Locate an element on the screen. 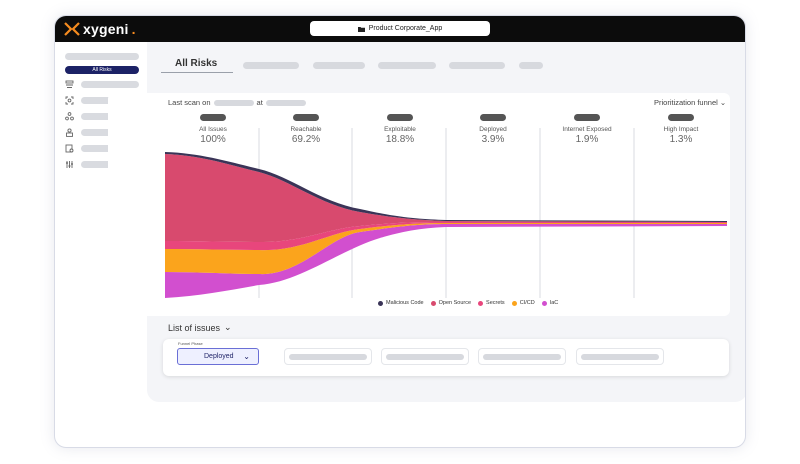 The image size is (800, 464). stage-name: All Issues is located at coordinates (213, 129).